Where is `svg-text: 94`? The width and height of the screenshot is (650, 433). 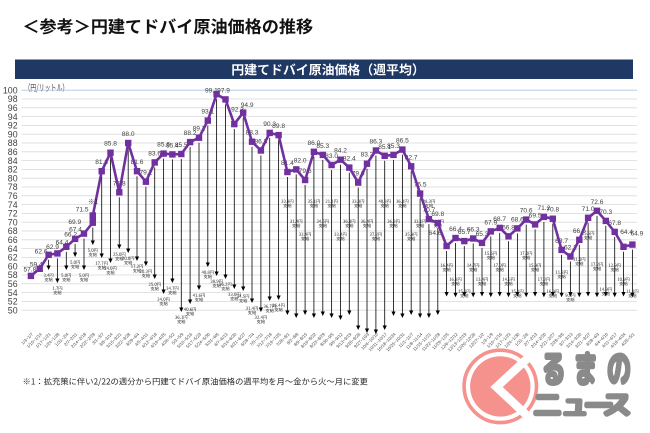 svg-text: 94 is located at coordinates (13, 117).